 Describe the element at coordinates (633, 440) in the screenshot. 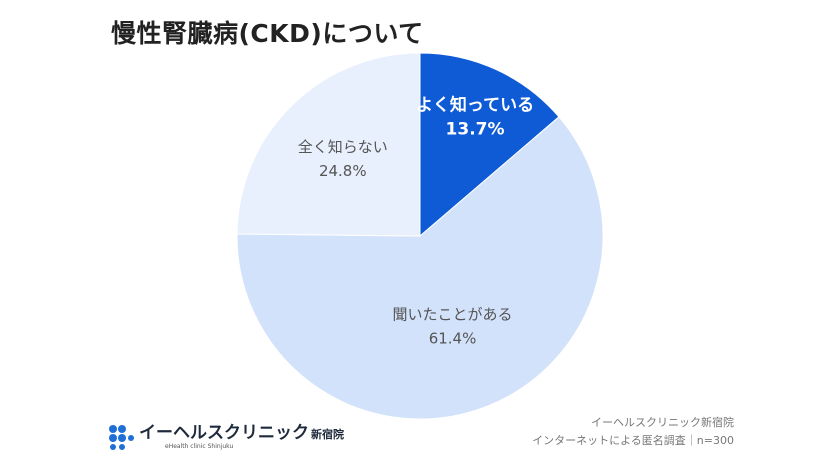

I see `source-survey: インターネットによる匿名調査｜n=300` at that location.